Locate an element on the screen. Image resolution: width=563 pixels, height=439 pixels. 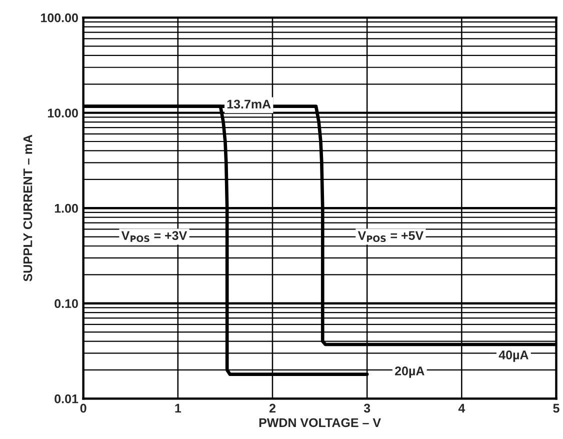
y-tick-label: 0.10 is located at coordinates (66, 303).